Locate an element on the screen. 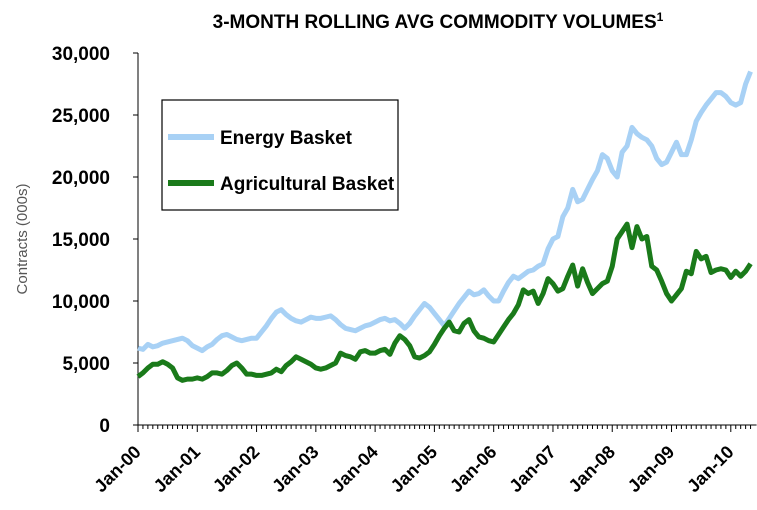  x-tick-label: Jan-05 is located at coordinates (414, 469).